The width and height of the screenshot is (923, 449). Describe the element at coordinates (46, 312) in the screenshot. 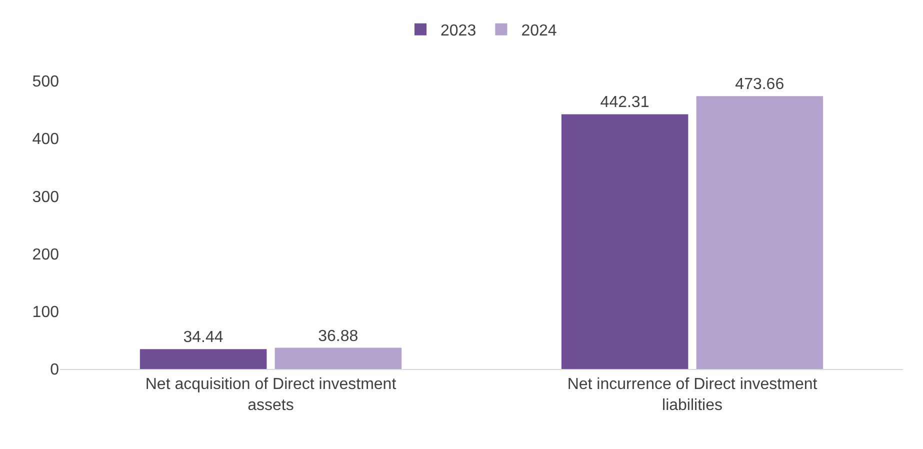

I see `y-tick-label: 100` at that location.